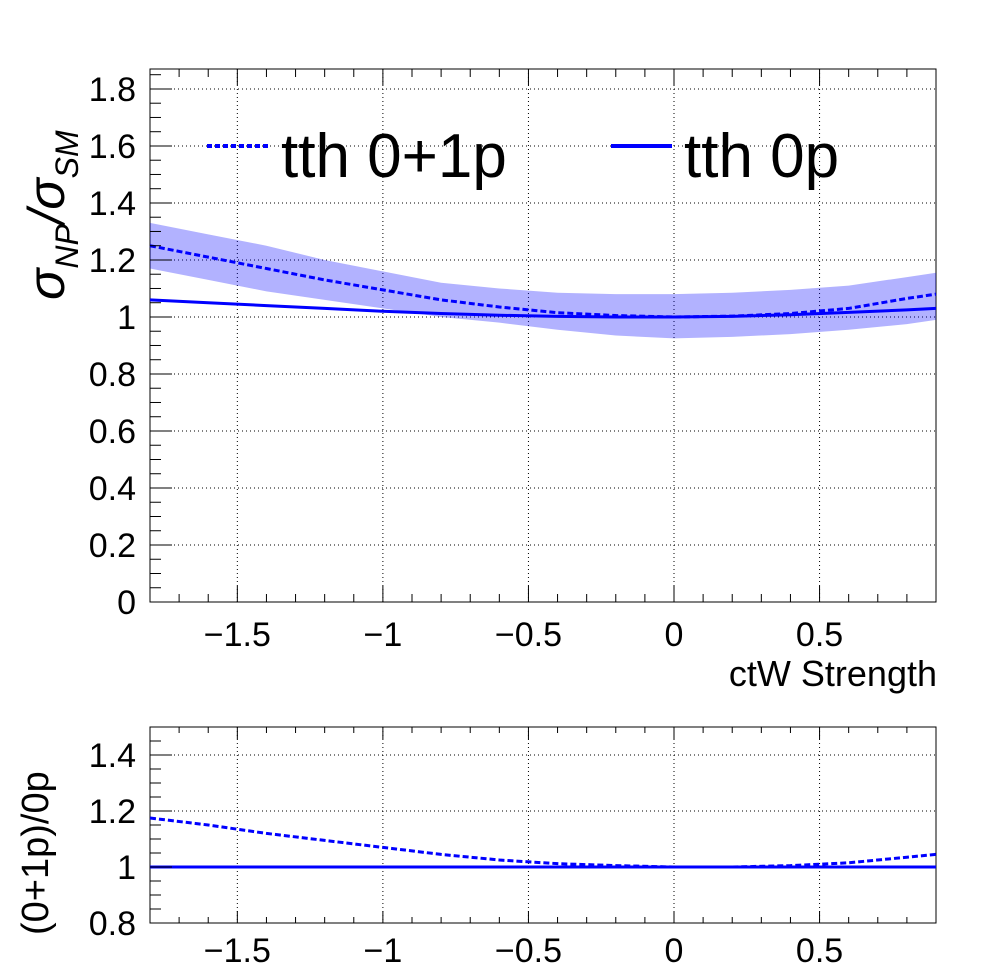 The image size is (996, 972). I want to click on main-x-tick-labels: −1.5 −1 −0.5 0 0.5, so click(523, 635).